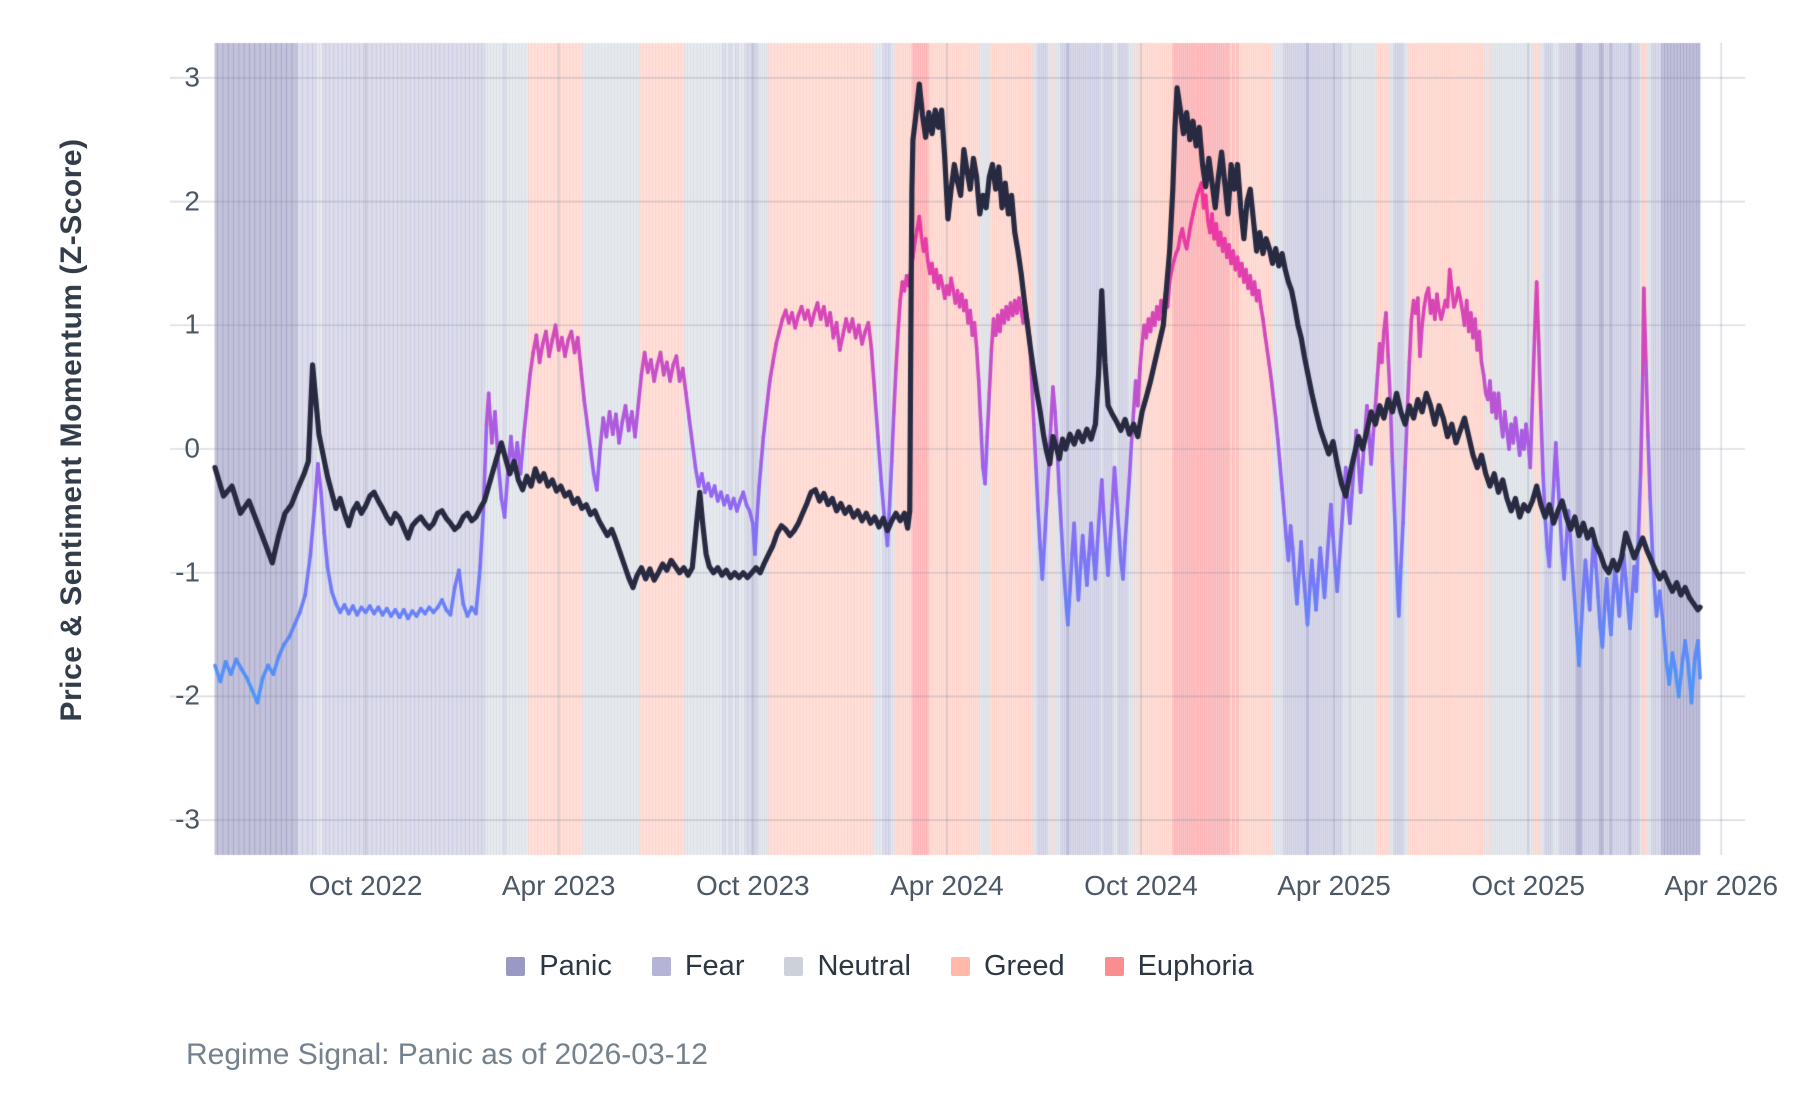 The height and width of the screenshot is (1100, 1800). Describe the element at coordinates (1141, 885) in the screenshot. I see `x-tick-label: Oct 2024` at that location.